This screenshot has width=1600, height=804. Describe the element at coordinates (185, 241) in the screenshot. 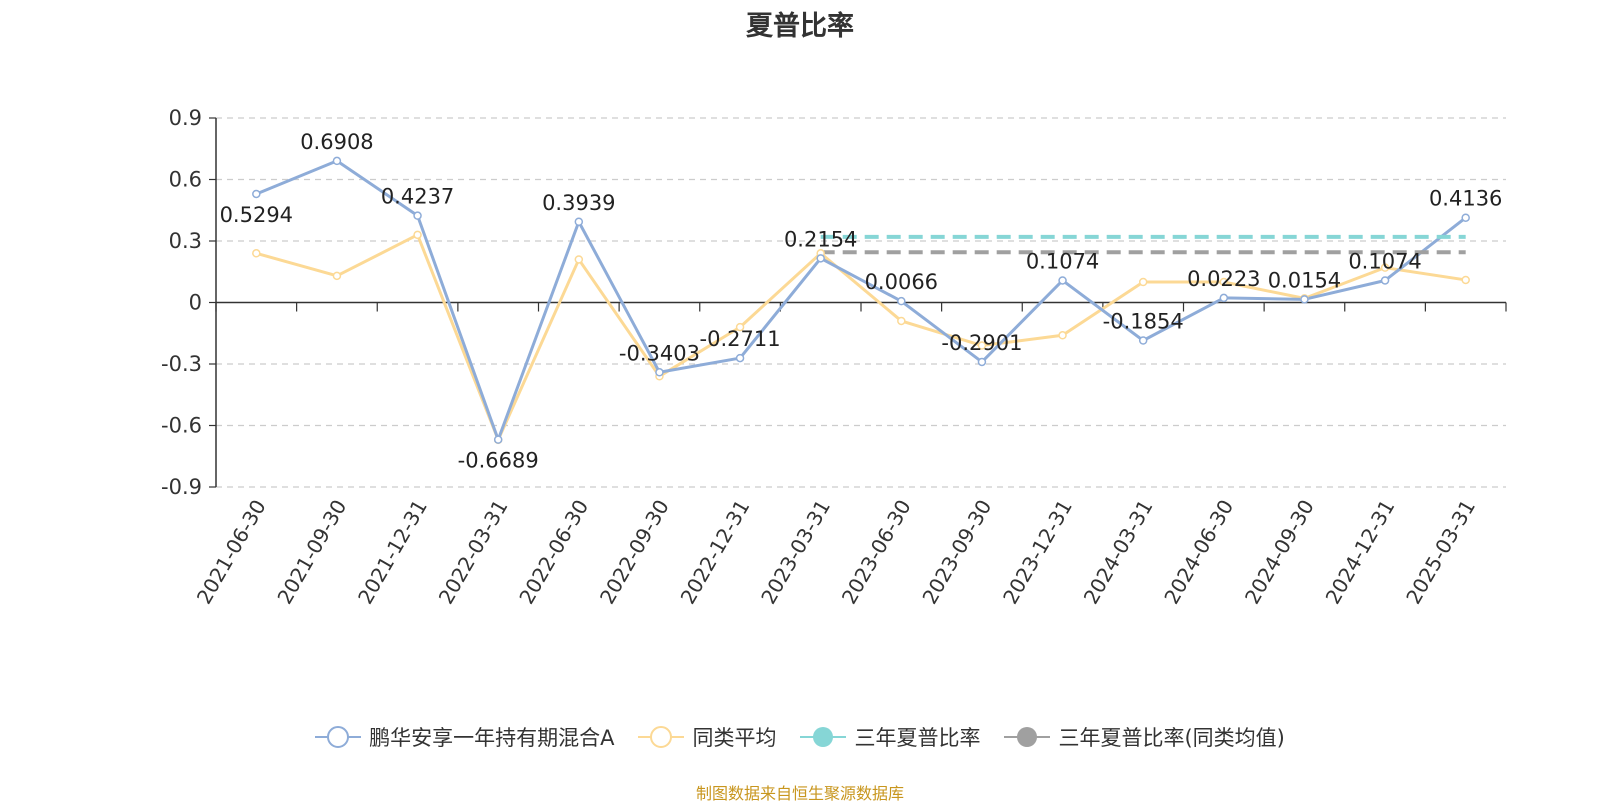

I see `y-tick-label: 0.3` at that location.